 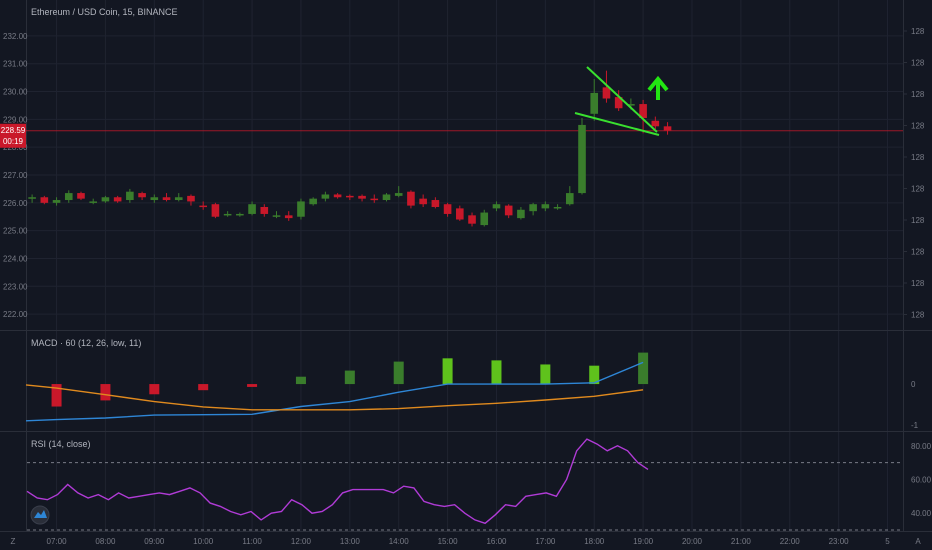 What do you see at coordinates (545, 541) in the screenshot?
I see `time-axis-label: 17:00` at bounding box center [545, 541].